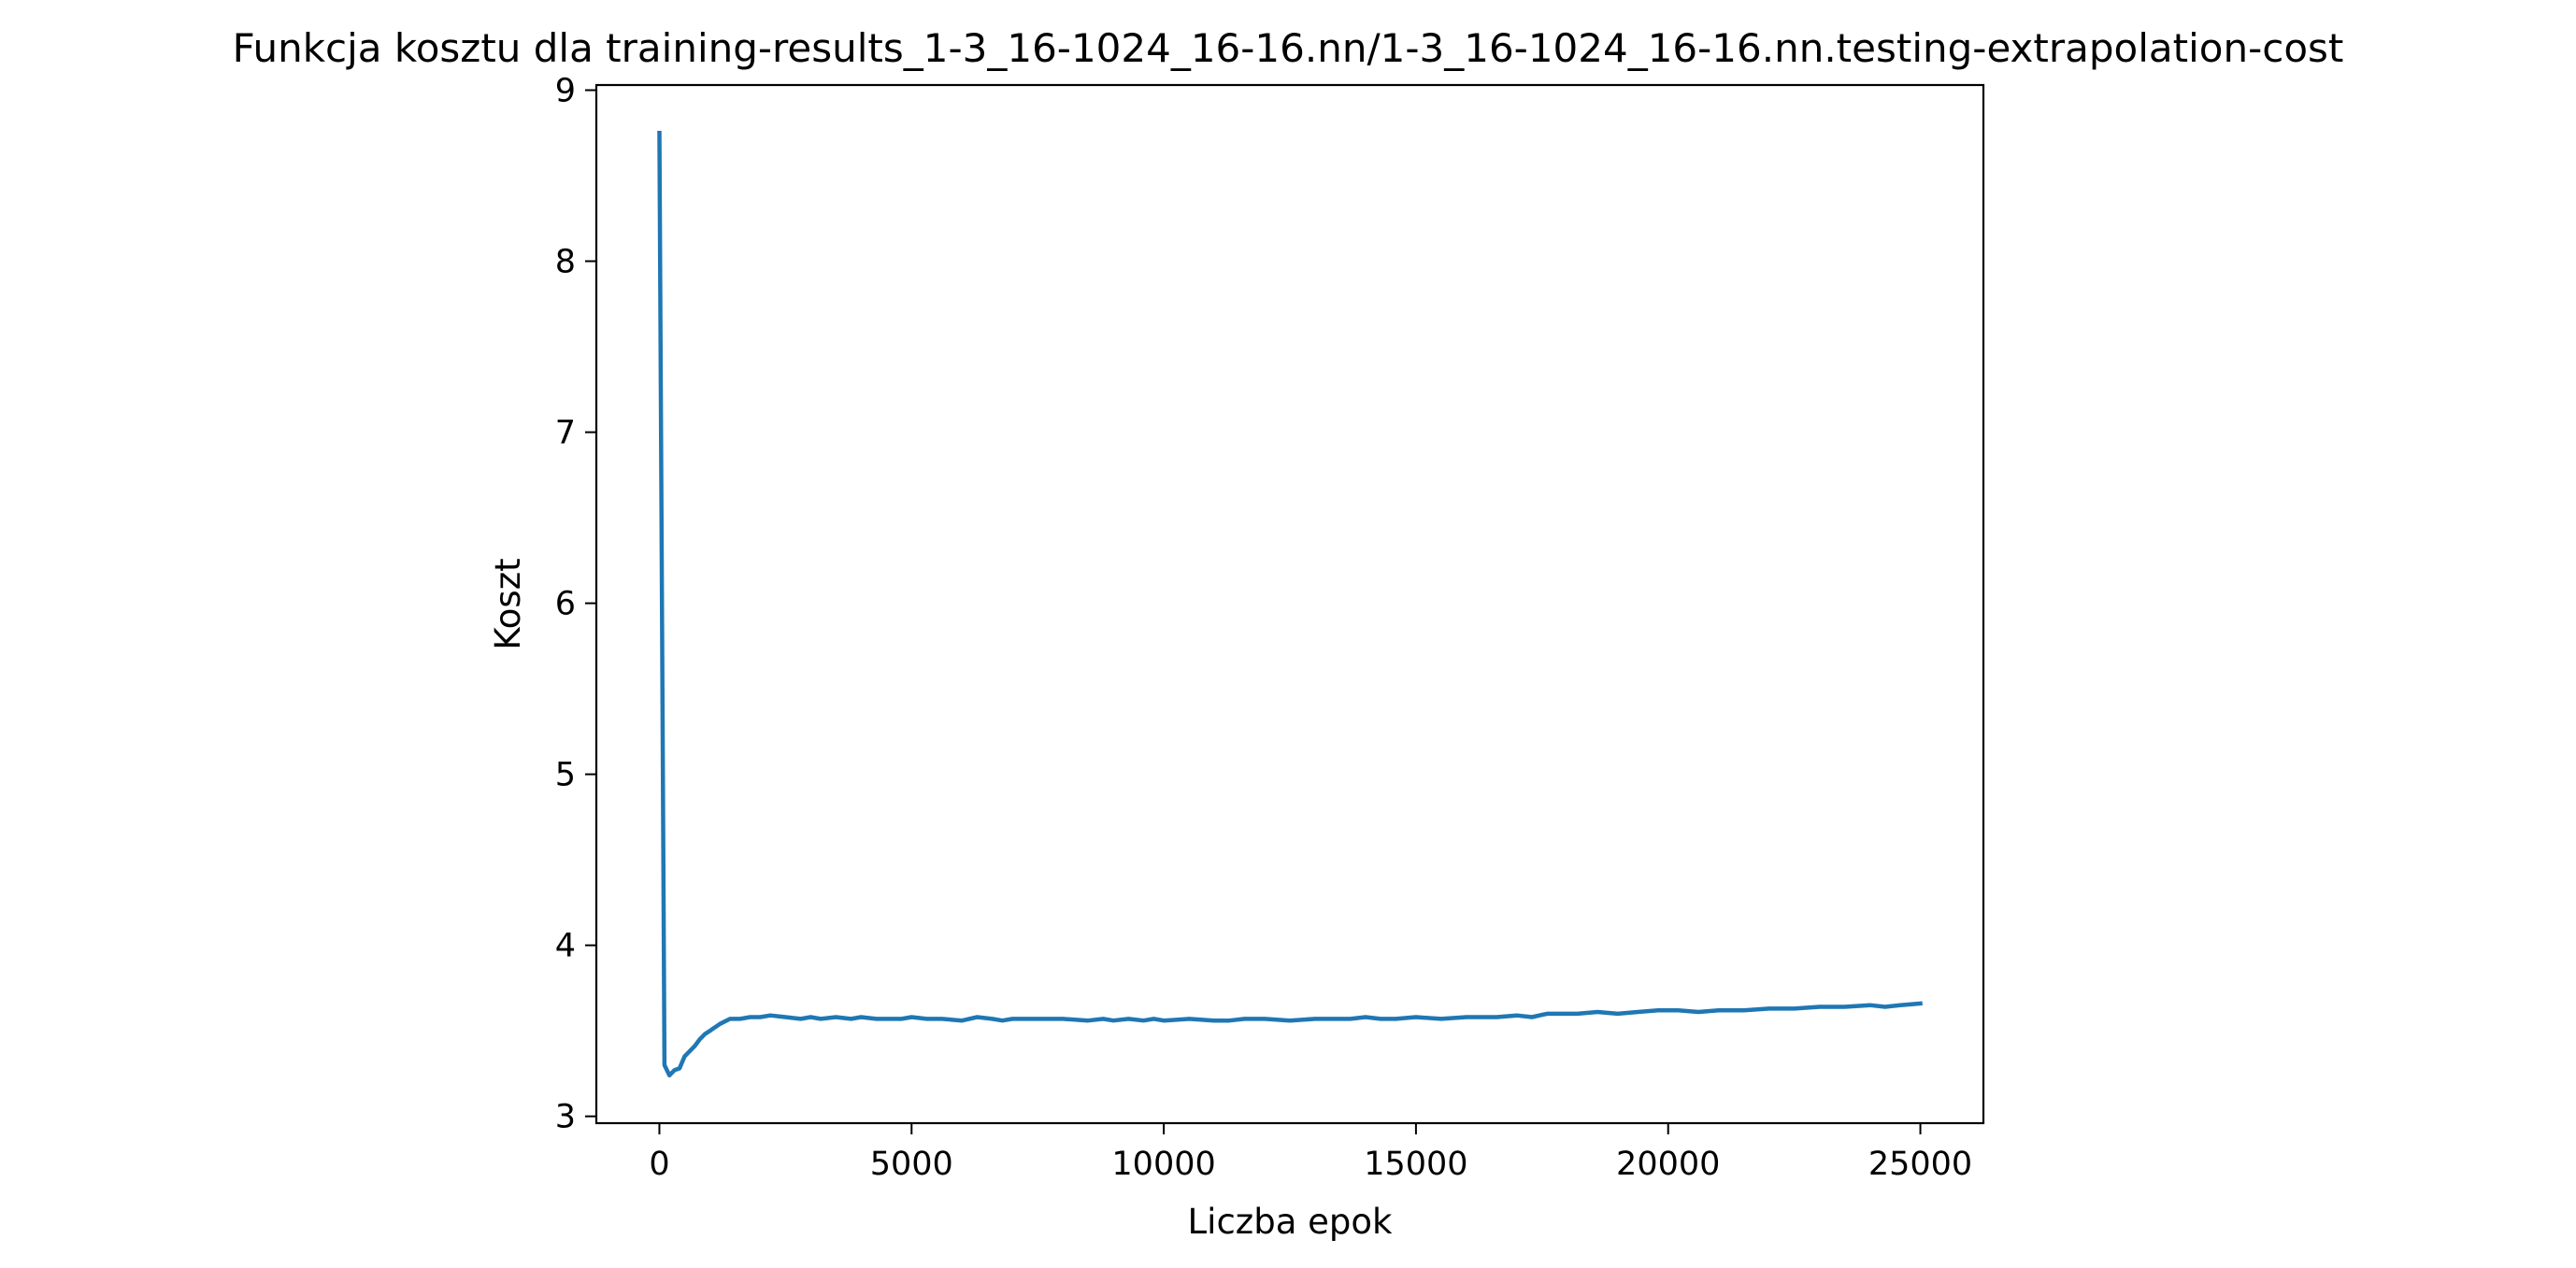 This screenshot has width=2576, height=1268. I want to click on y-tick-label: 6, so click(565, 604).